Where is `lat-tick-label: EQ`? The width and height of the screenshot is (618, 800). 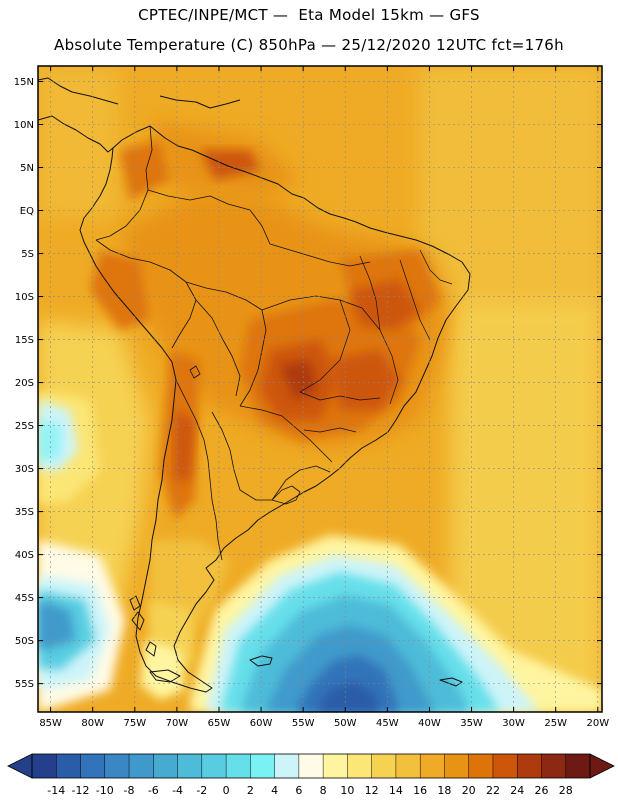
lat-tick-label: EQ is located at coordinates (27, 211).